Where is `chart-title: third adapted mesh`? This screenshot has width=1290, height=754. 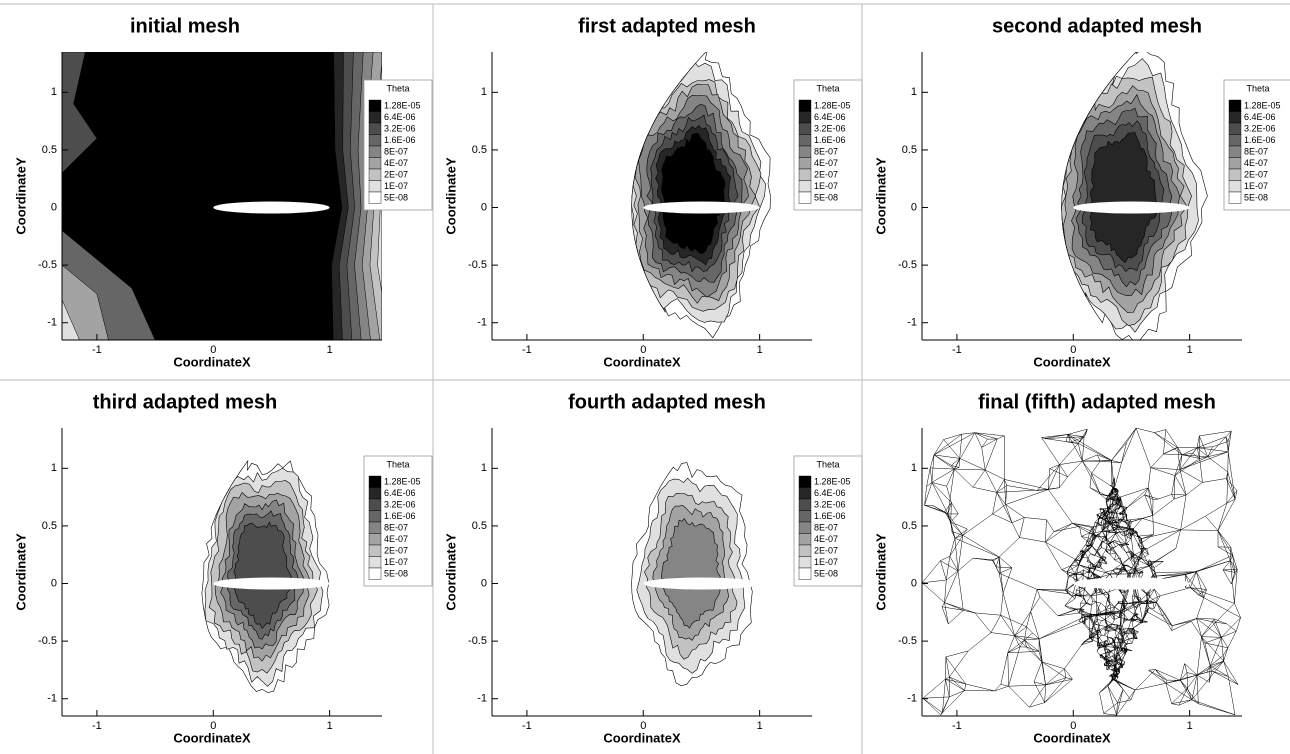 chart-title: third adapted mesh is located at coordinates (185, 402).